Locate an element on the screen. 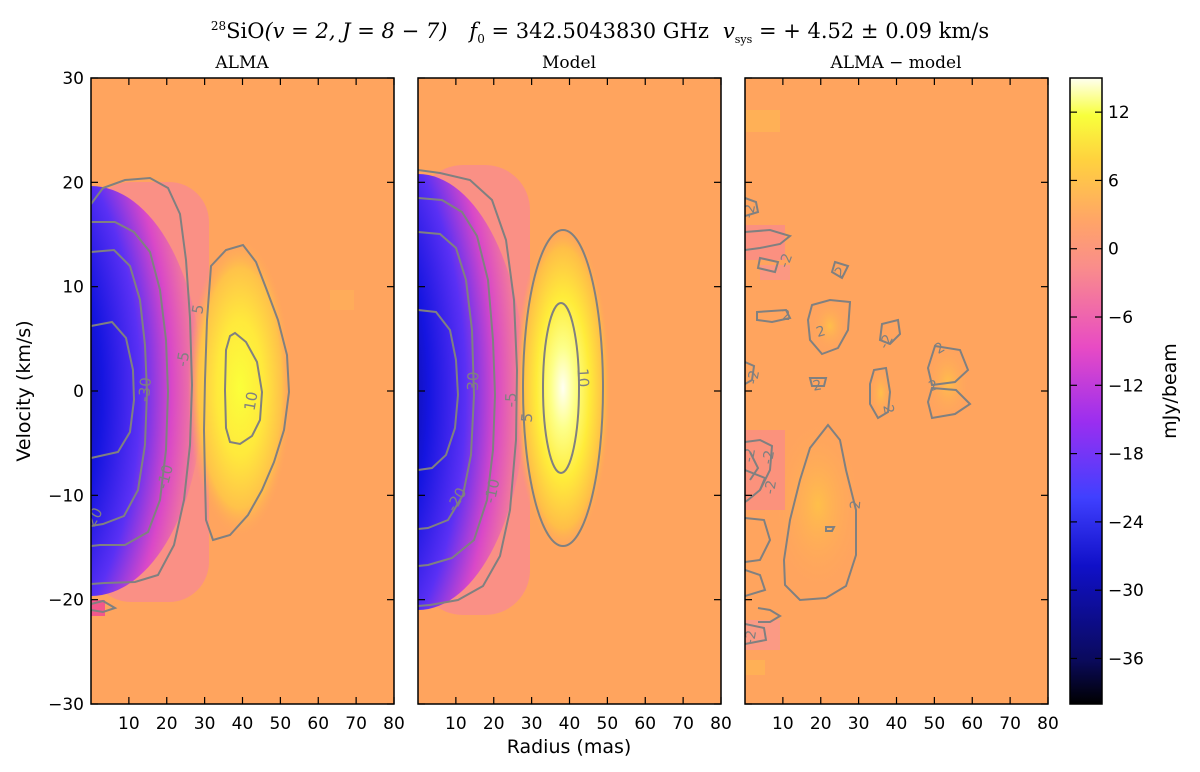 This screenshot has height=772, width=1200. panel-title-model: Model is located at coordinates (569, 63).